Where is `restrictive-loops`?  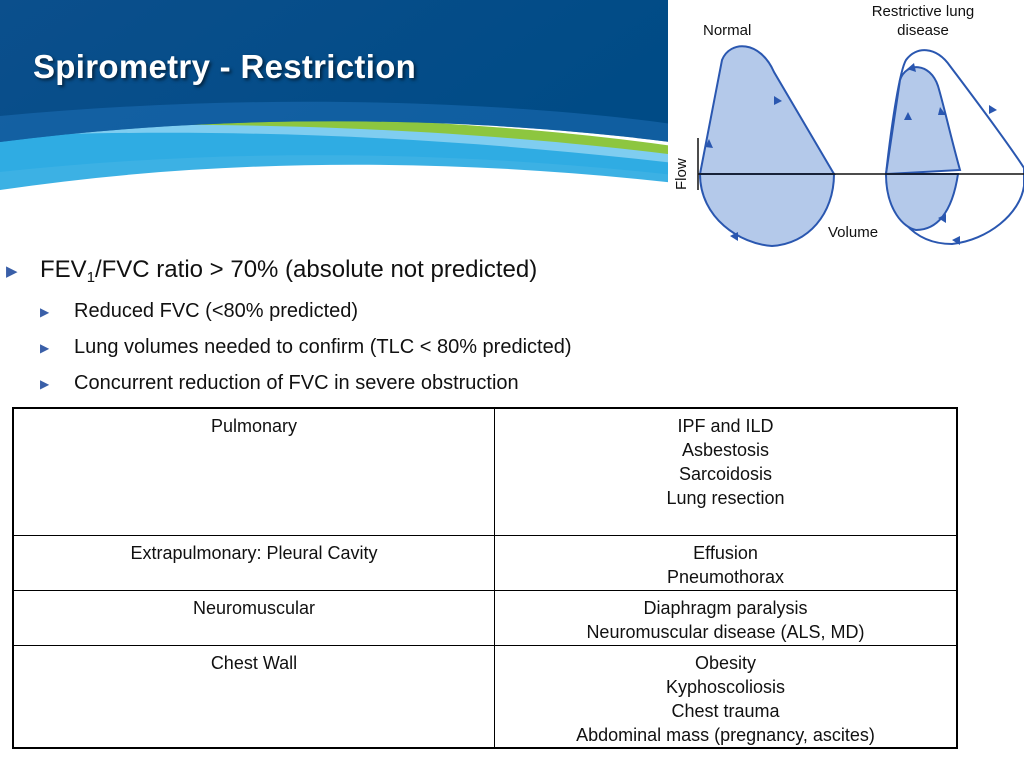 restrictive-loops is located at coordinates (954, 147).